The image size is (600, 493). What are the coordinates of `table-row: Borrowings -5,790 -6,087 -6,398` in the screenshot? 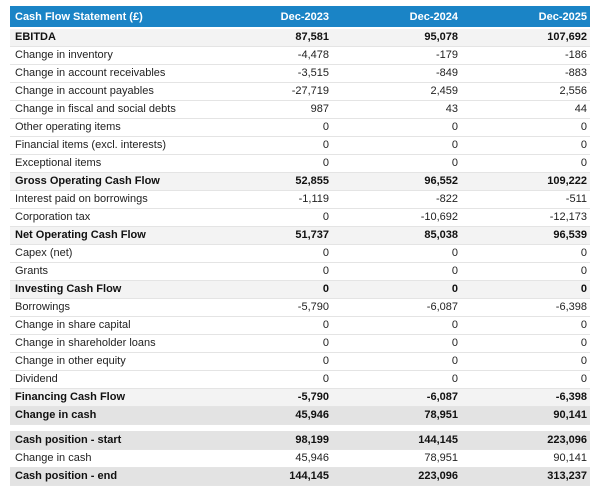 It's located at (300, 307).